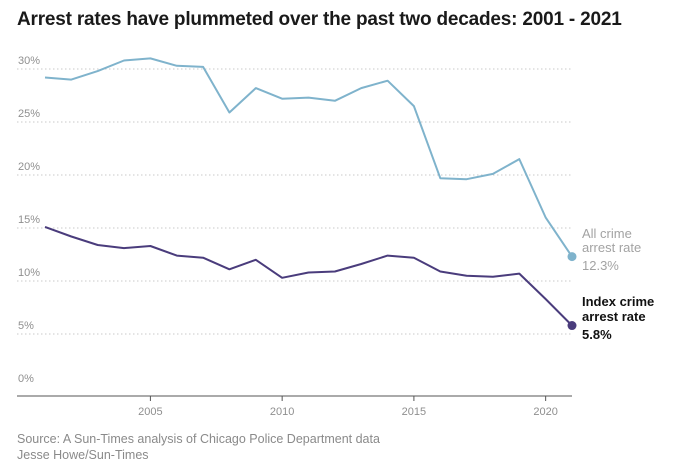  I want to click on end-marker-index, so click(572, 326).